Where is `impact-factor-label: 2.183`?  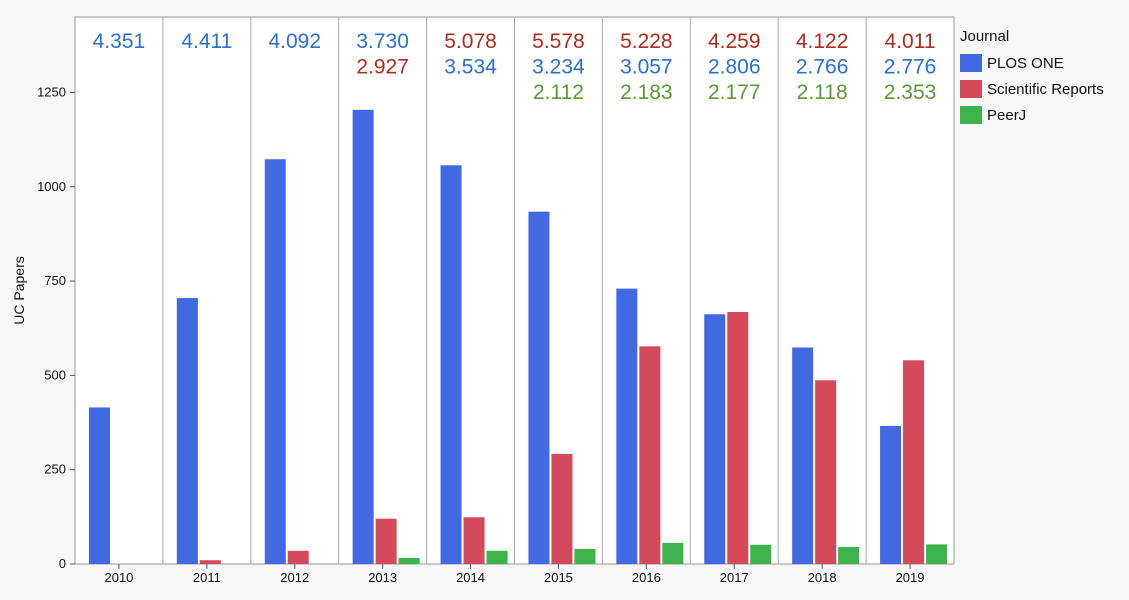 impact-factor-label: 2.183 is located at coordinates (646, 92).